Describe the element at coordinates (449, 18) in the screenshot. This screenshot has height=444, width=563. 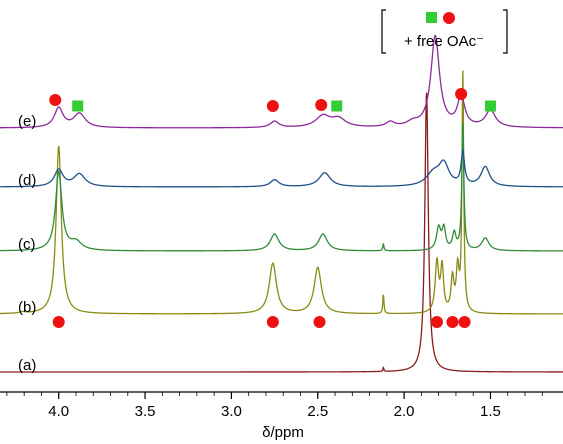
I see `bracket-circle-marker` at that location.